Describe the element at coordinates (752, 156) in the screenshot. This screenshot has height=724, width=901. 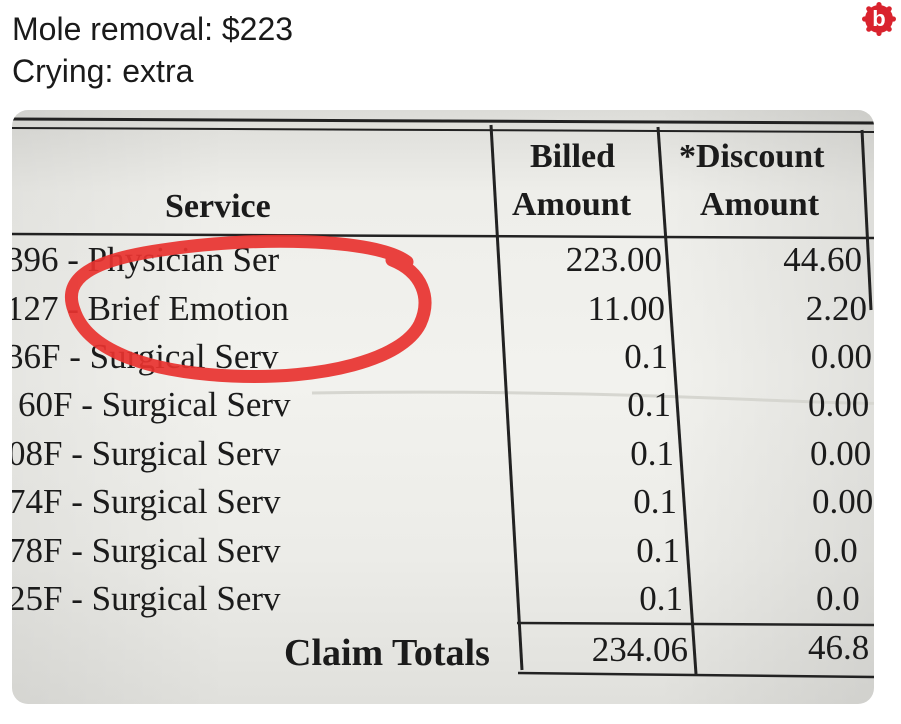
I see `header-discount-line1: *Discount` at that location.